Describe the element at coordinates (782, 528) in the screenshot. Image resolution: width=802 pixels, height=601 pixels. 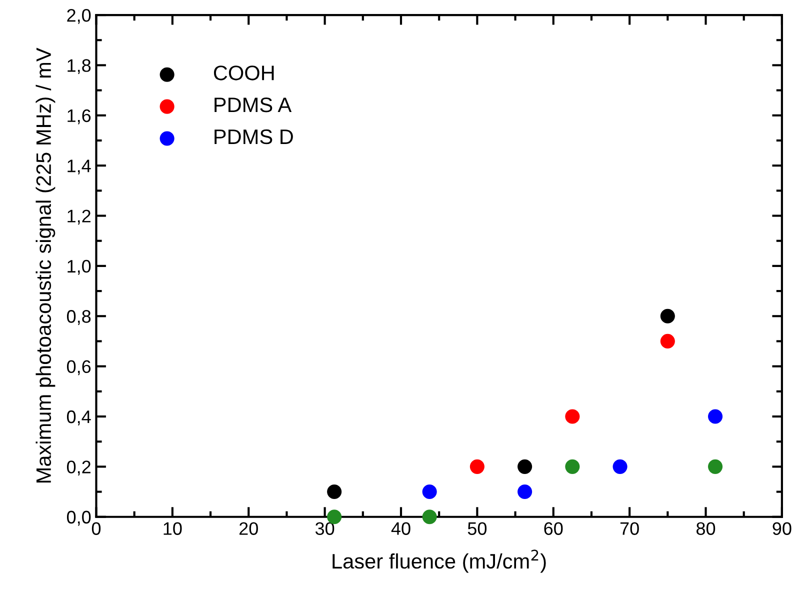
I see `x-tick-label: 90` at that location.